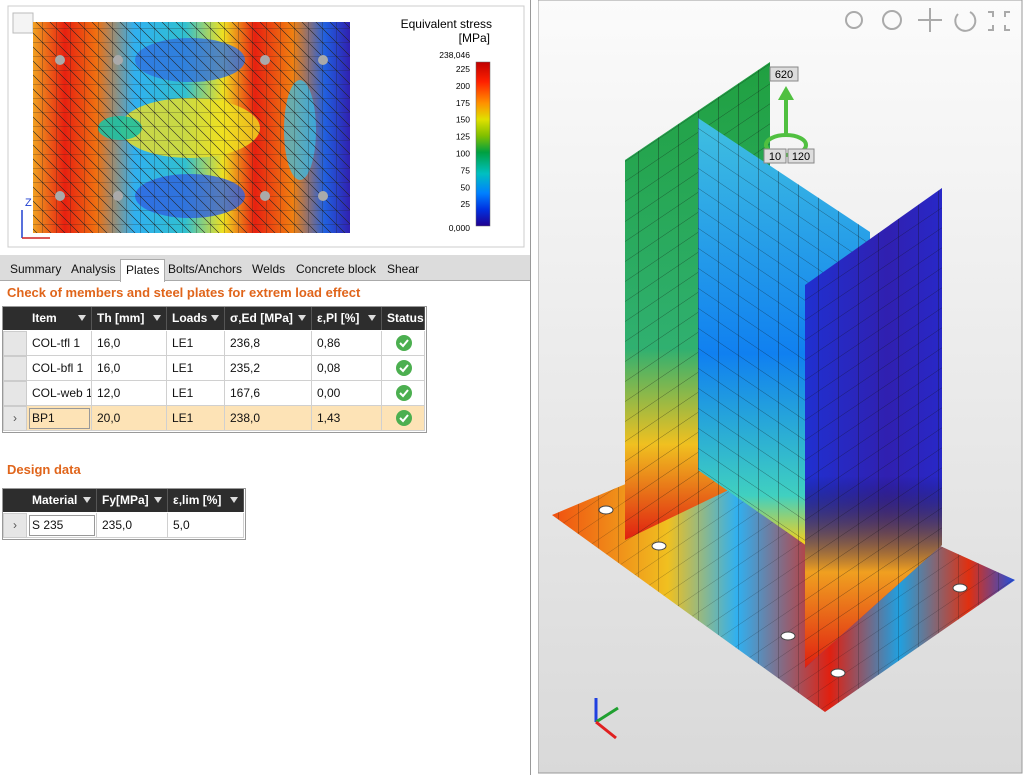  I want to click on table-cell: COL-web 1, so click(59, 393).